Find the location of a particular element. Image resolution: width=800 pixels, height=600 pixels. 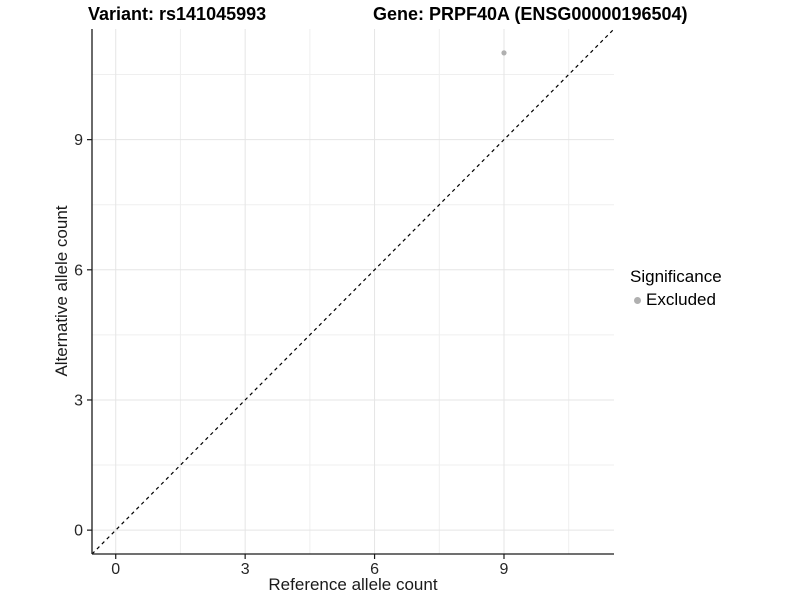

x-tick-label: 9 is located at coordinates (504, 569).